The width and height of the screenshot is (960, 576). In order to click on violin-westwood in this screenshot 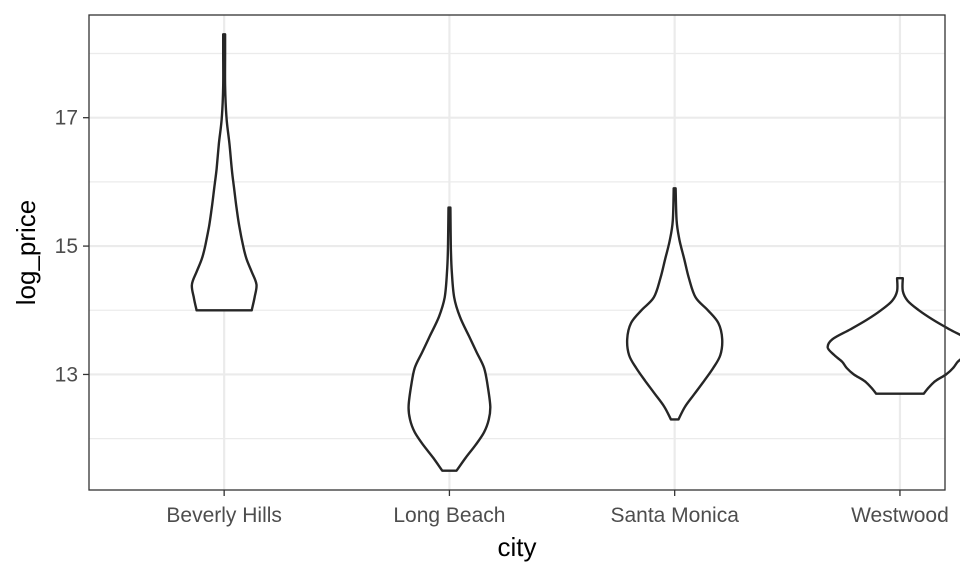, I will do `click(893, 336)`.